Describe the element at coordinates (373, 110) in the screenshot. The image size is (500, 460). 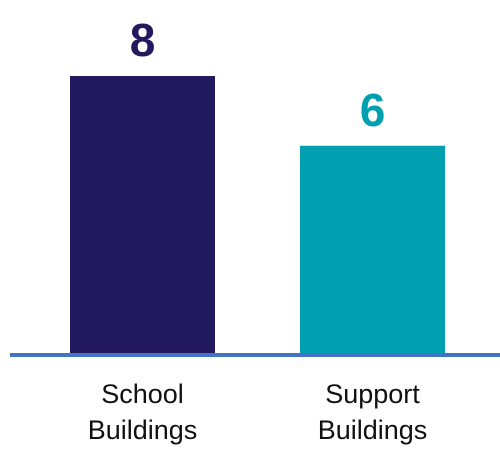
I see `data-label: 6` at that location.